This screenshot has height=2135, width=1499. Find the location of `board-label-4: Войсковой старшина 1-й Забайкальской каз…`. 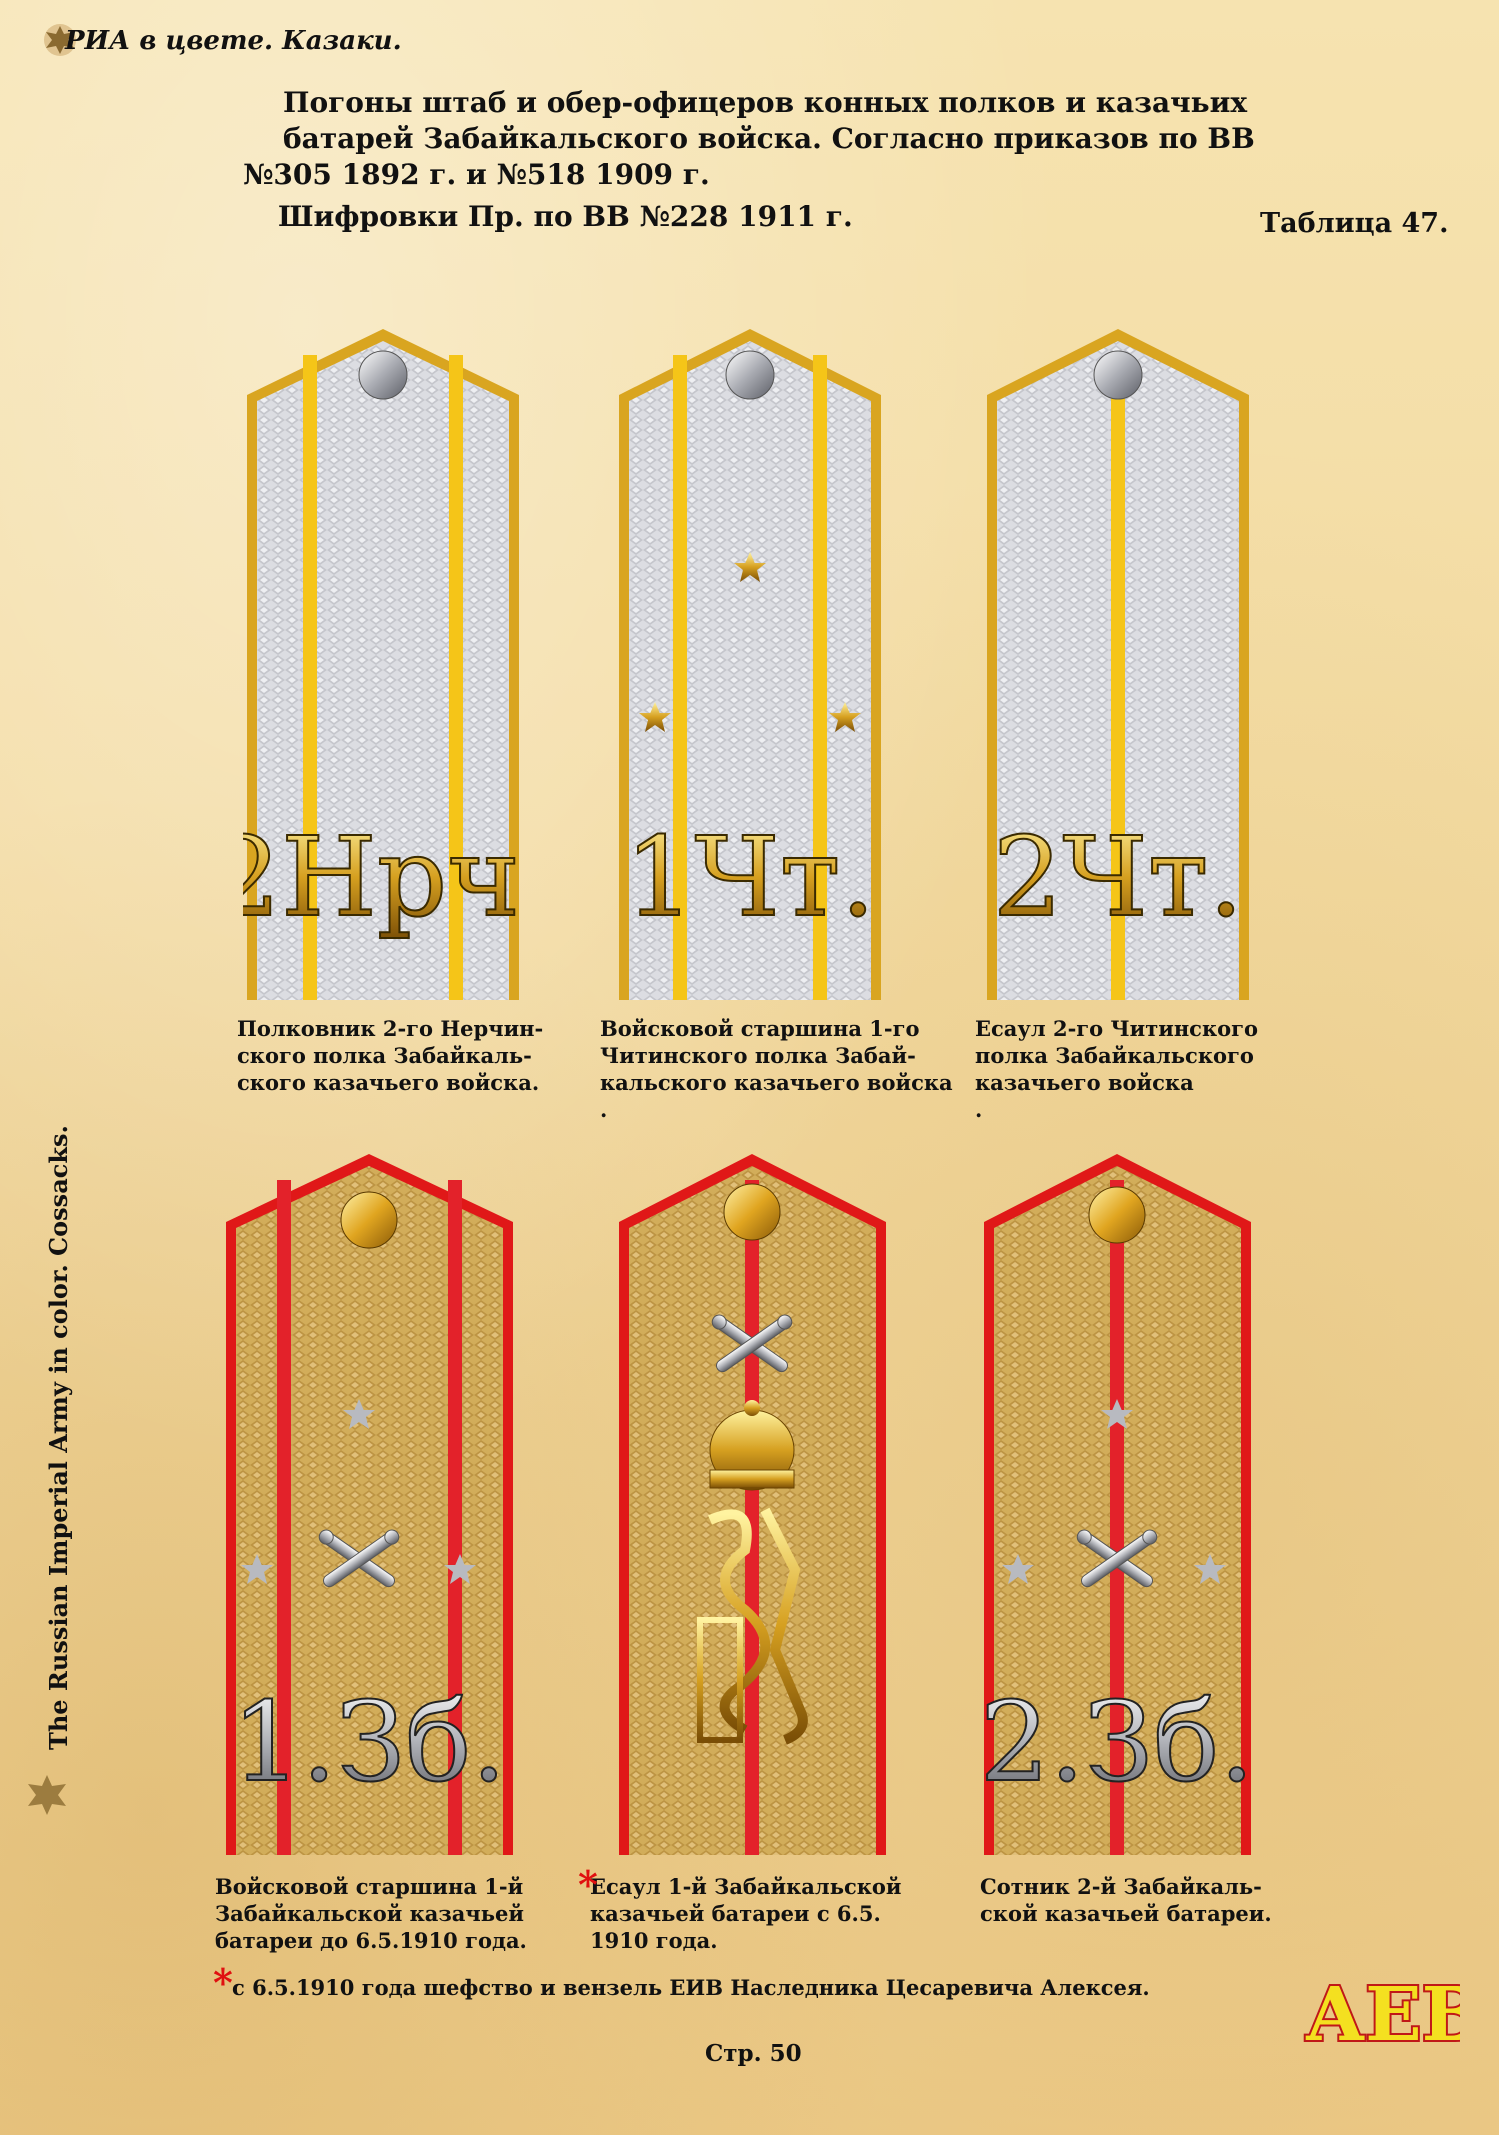

board-label-4: Войсковой старшина 1-й Забайкальской каз… is located at coordinates (371, 1913).